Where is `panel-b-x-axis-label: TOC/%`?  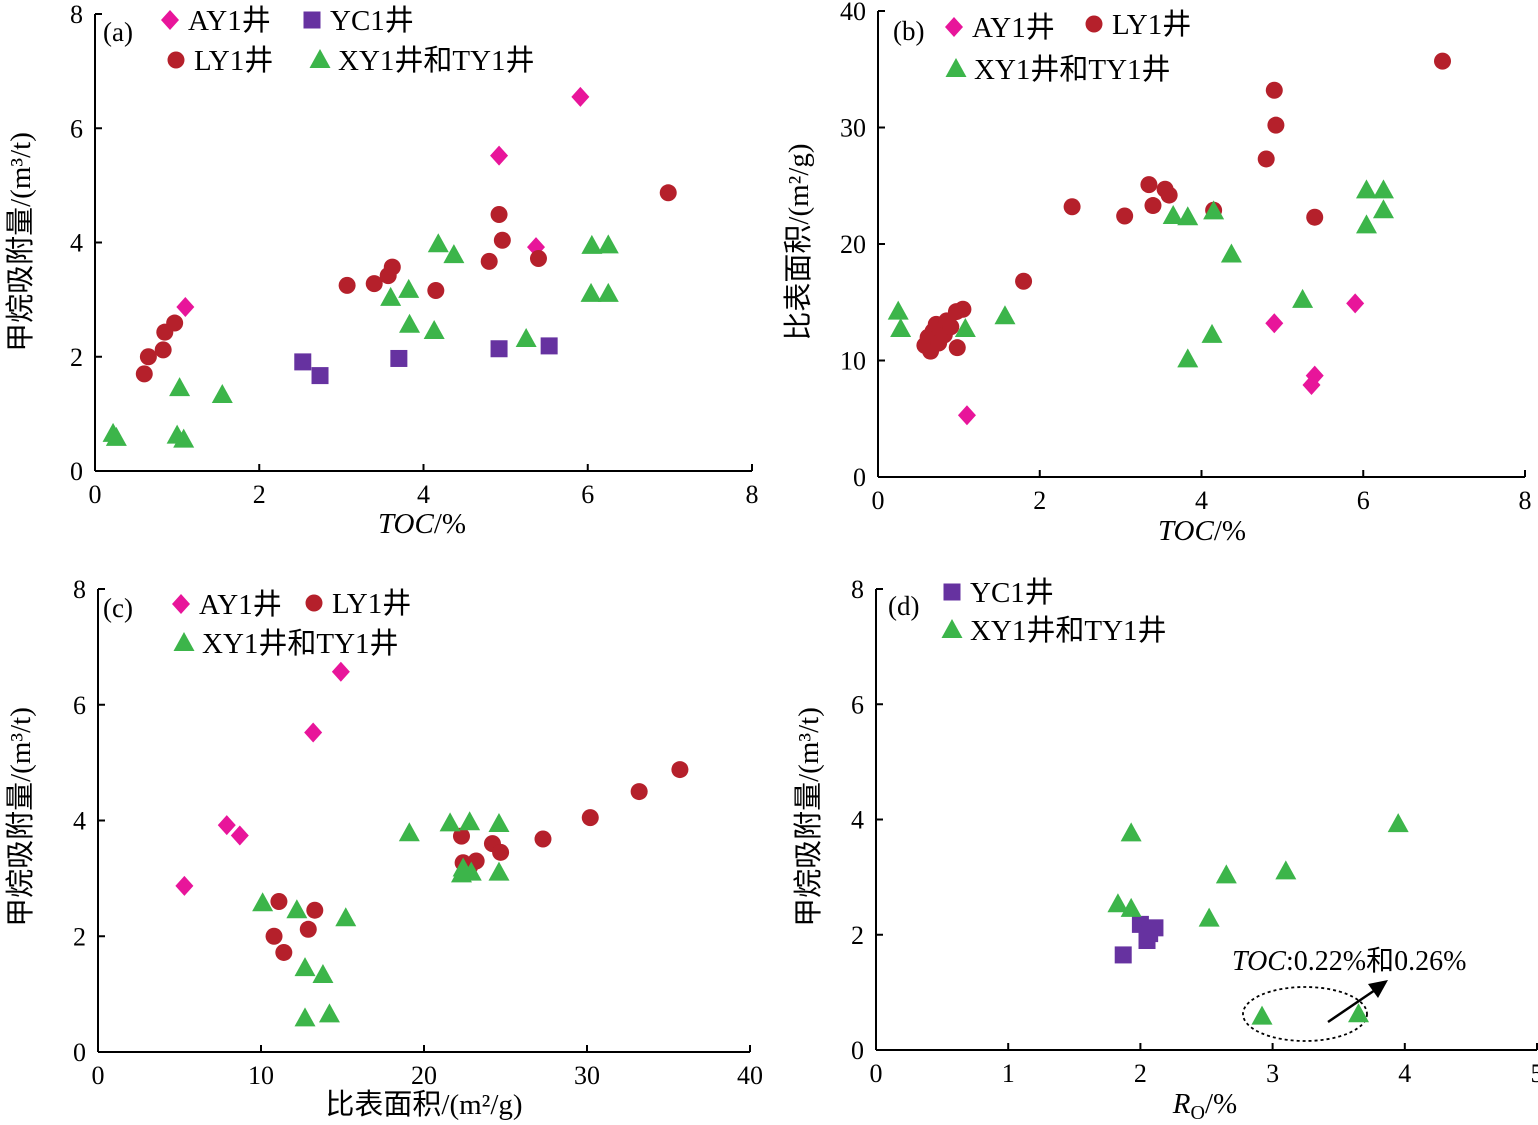 panel-b-x-axis-label: TOC/% is located at coordinates (1202, 531).